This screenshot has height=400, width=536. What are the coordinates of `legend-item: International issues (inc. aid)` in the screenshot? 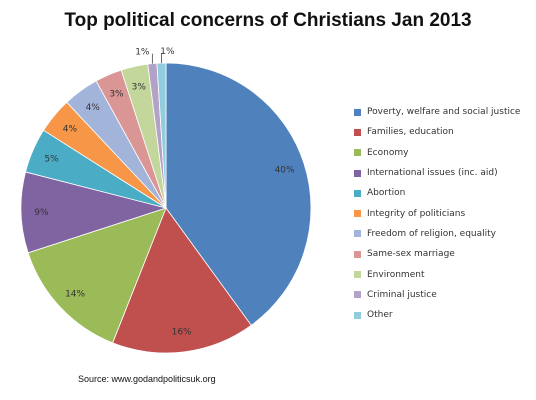 It's located at (444, 173).